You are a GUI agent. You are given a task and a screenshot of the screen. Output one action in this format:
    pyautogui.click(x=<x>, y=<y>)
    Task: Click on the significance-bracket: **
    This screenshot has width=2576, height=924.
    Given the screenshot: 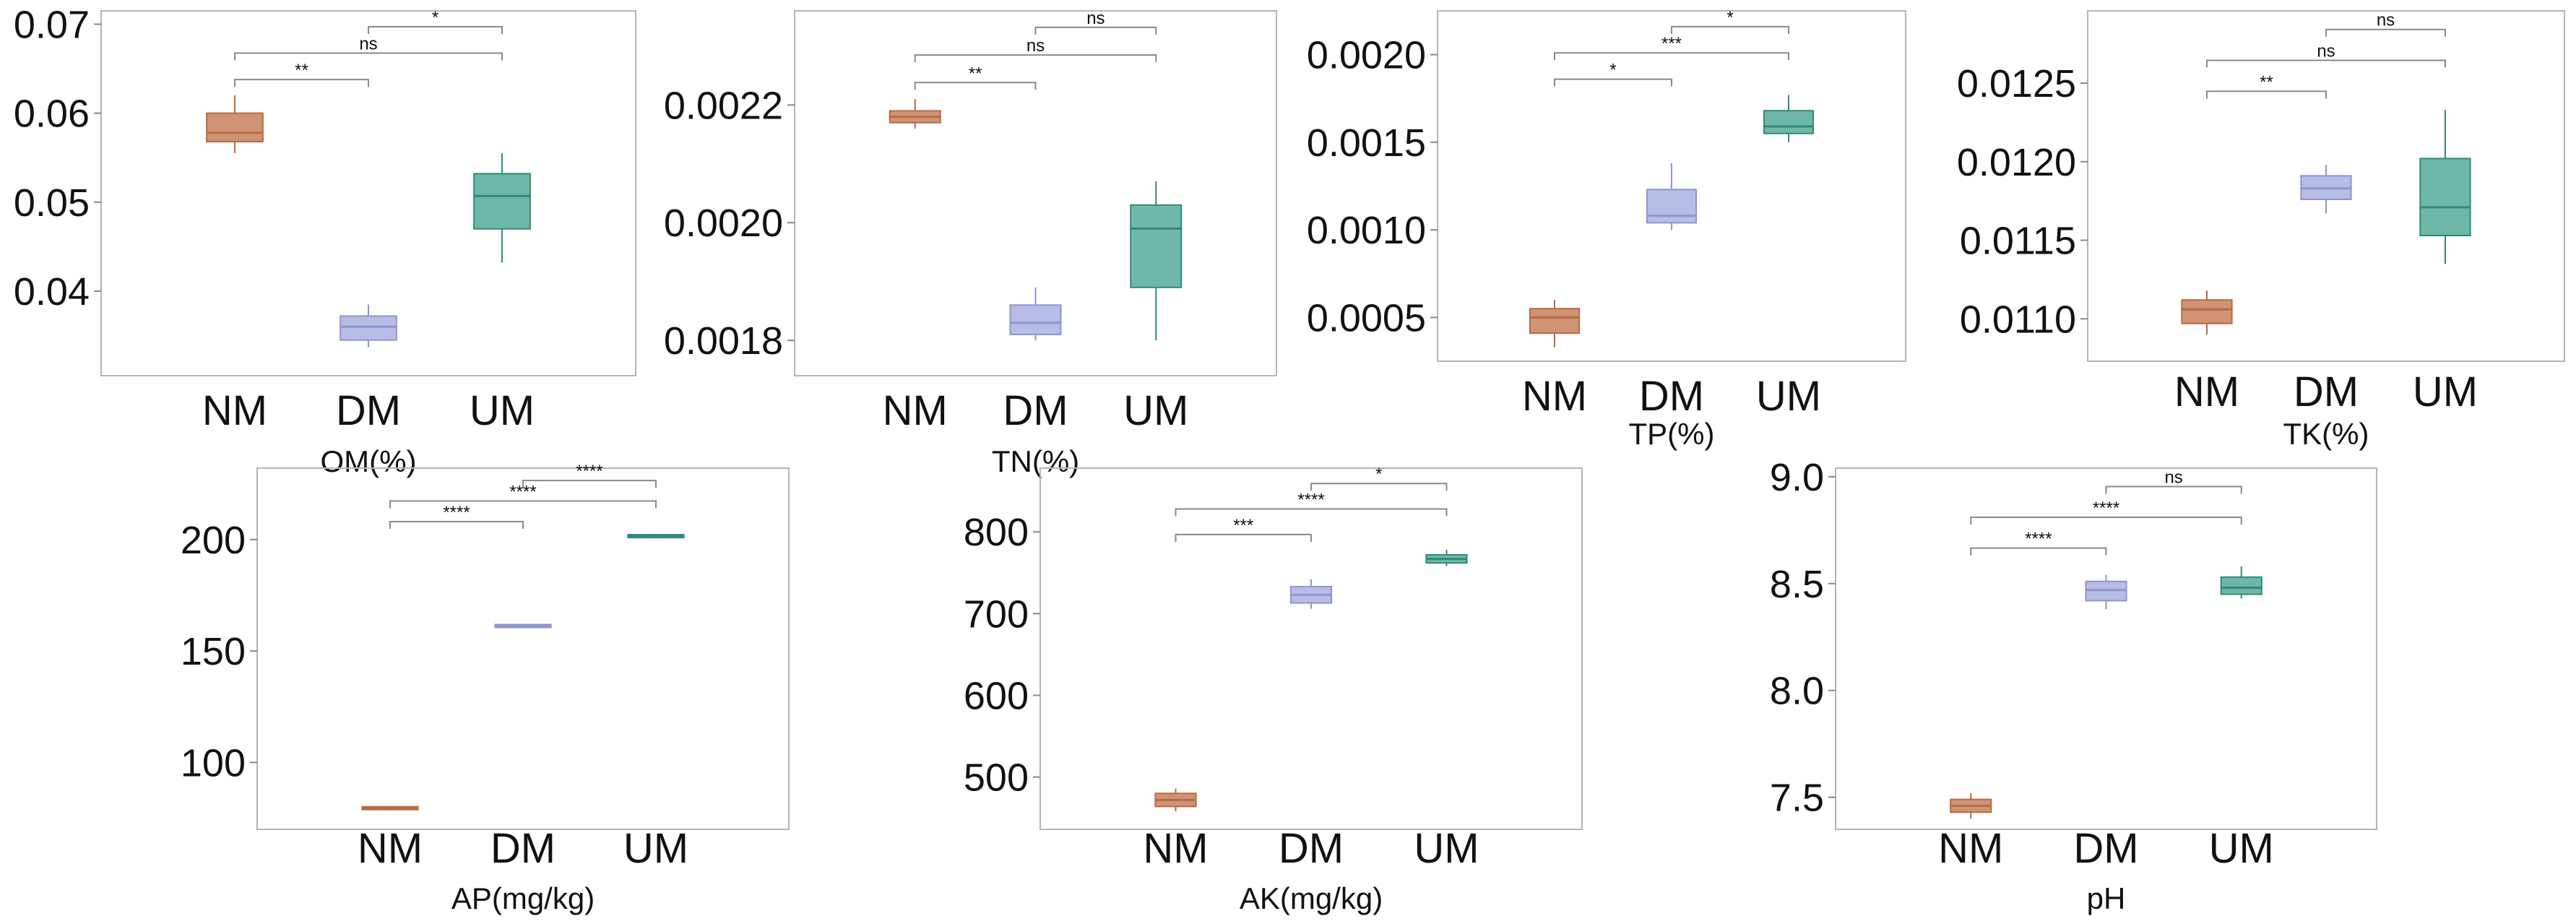 What is the action you would take?
    pyautogui.click(x=301, y=74)
    